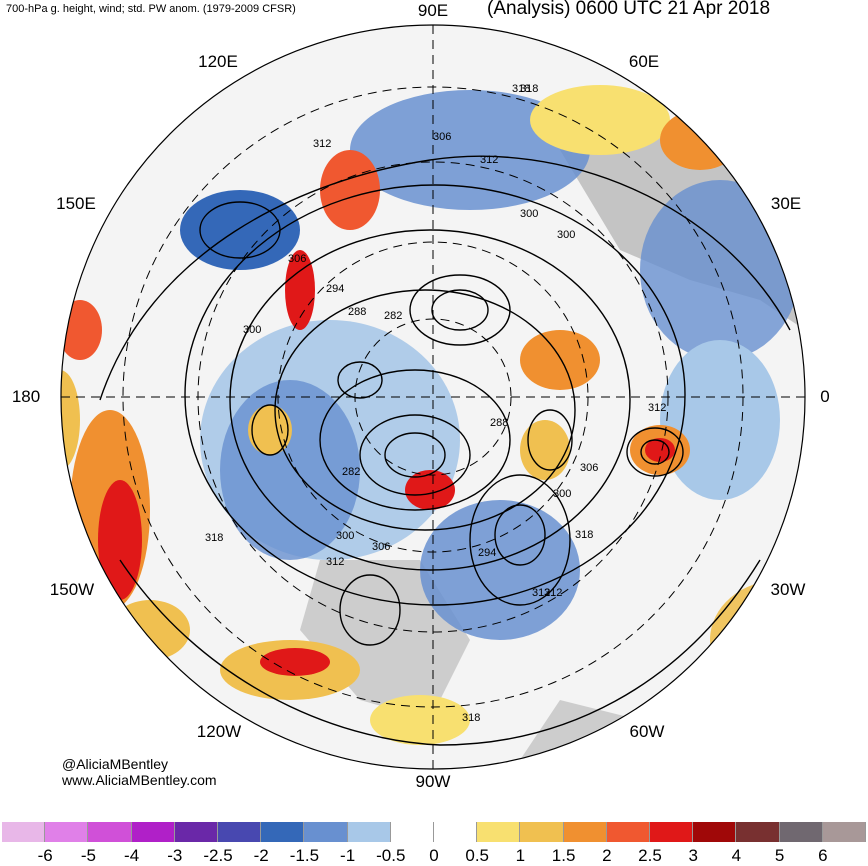 The image size is (868, 866). What do you see at coordinates (607, 855) in the screenshot?
I see `colorbar-label: 2` at bounding box center [607, 855].